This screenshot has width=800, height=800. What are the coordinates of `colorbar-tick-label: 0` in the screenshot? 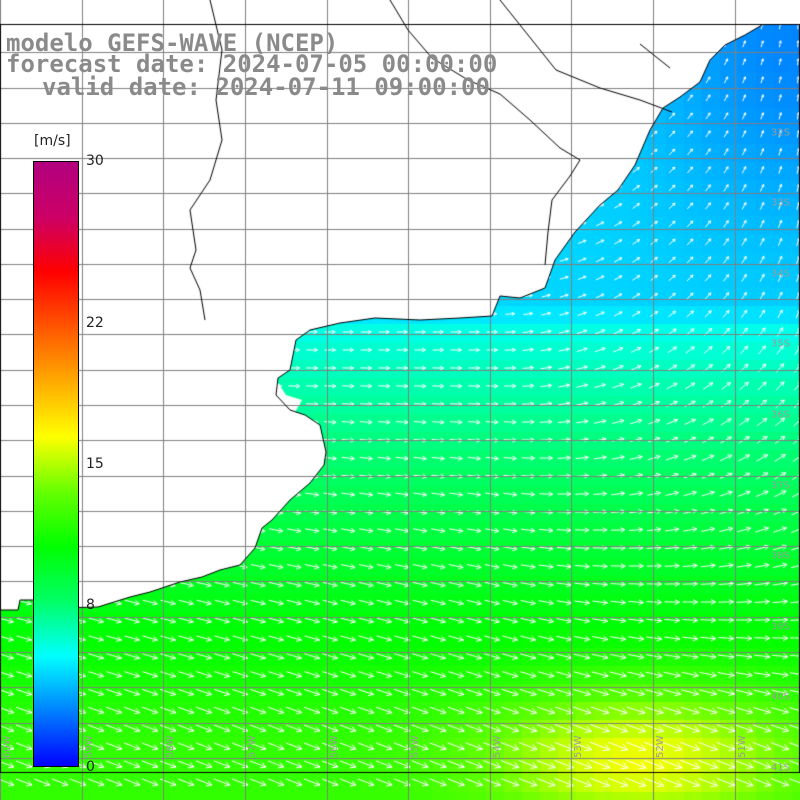 It's located at (90, 767).